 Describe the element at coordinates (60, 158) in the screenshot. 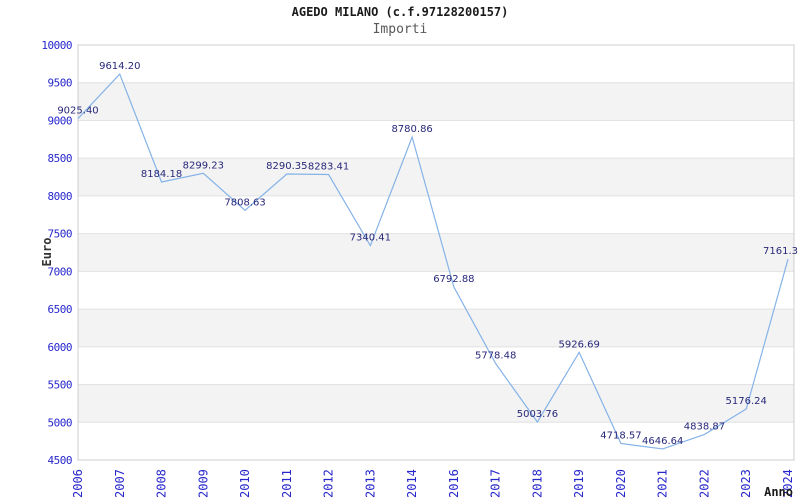

I see `y-tick-label: 8500` at that location.